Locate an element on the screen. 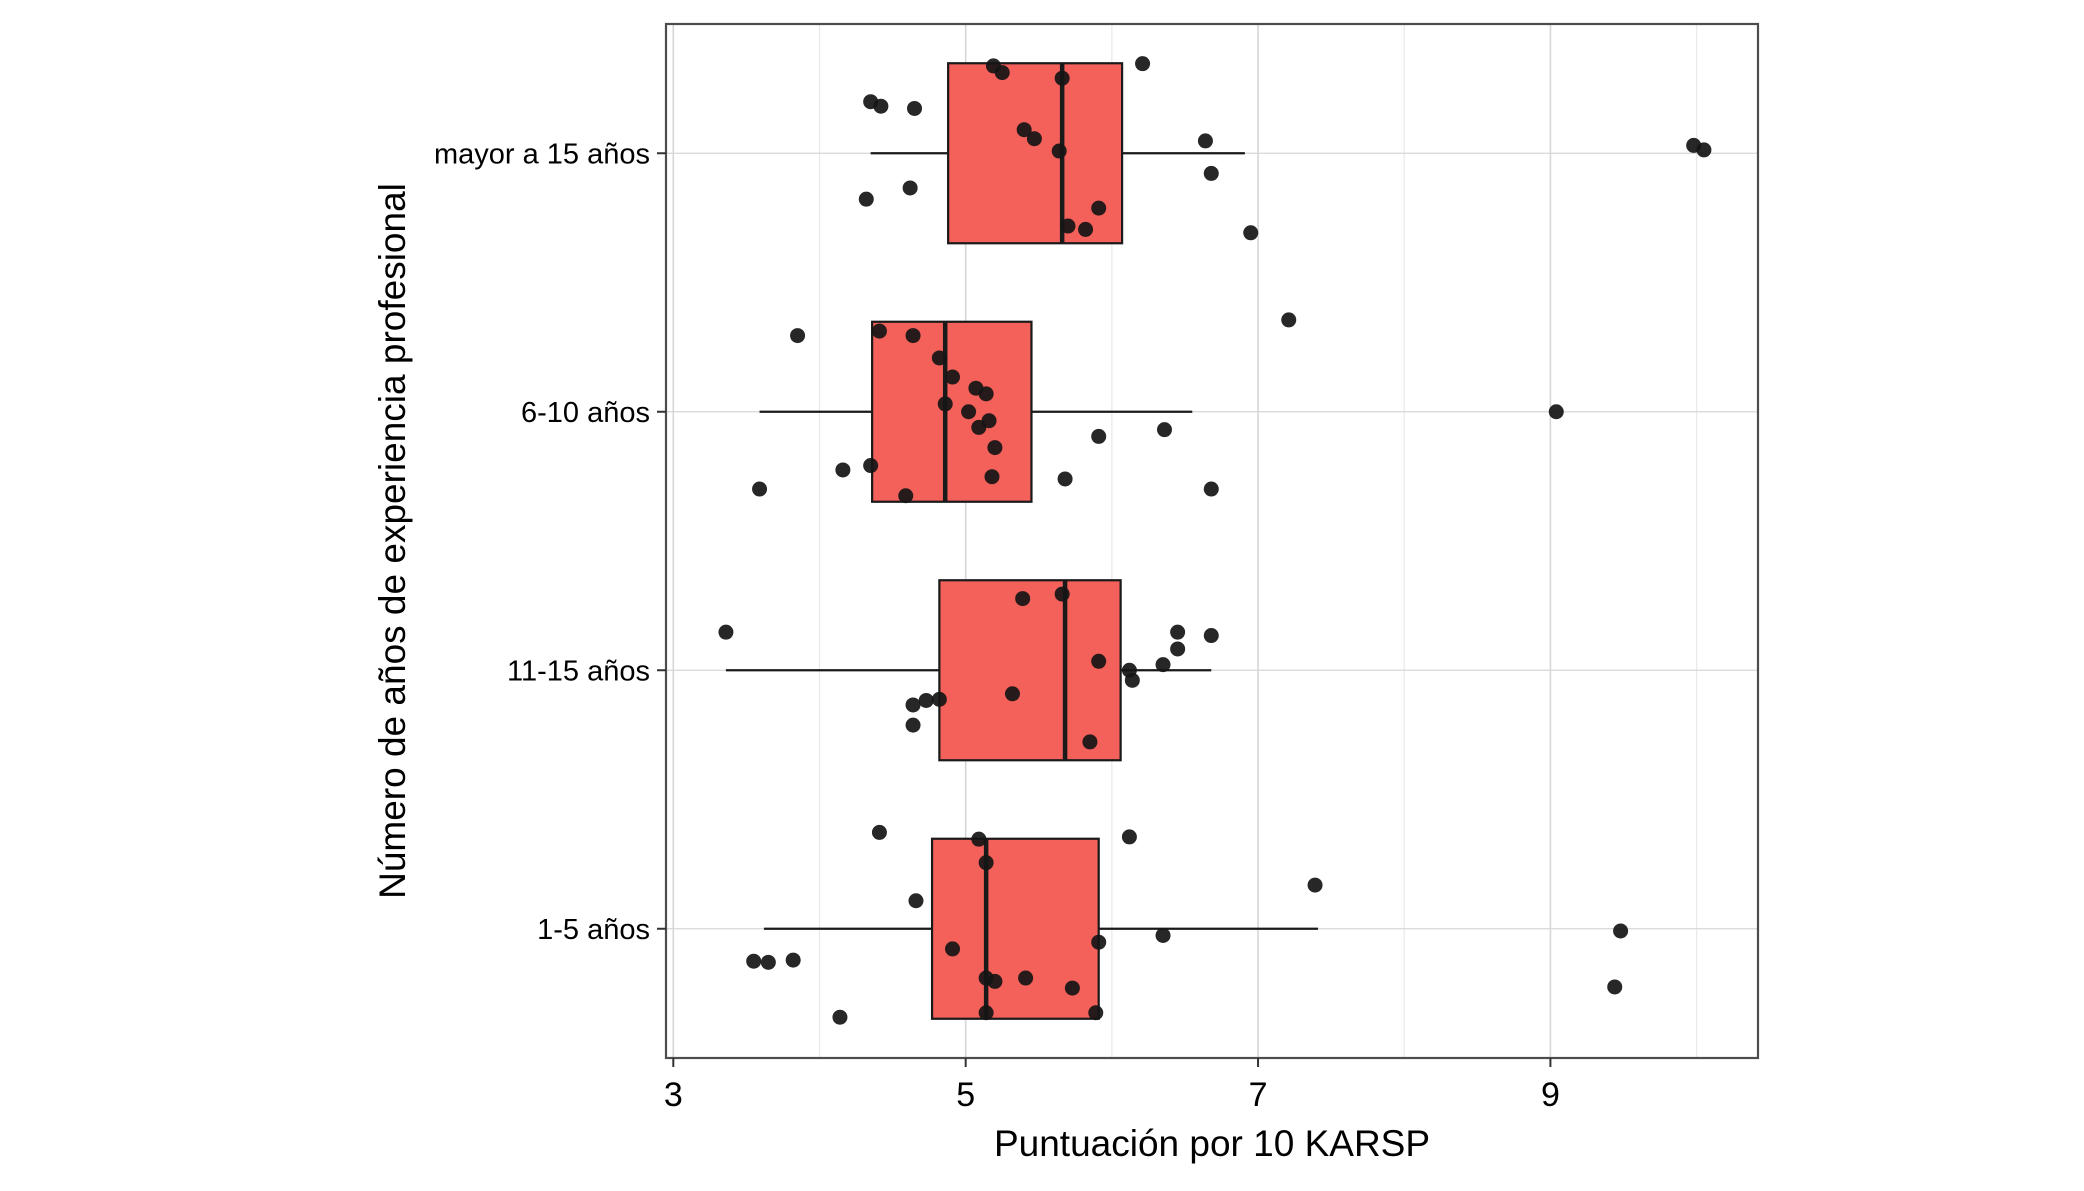 The height and width of the screenshot is (1191, 2084). y-tick-label: 1-5 años is located at coordinates (593, 930).